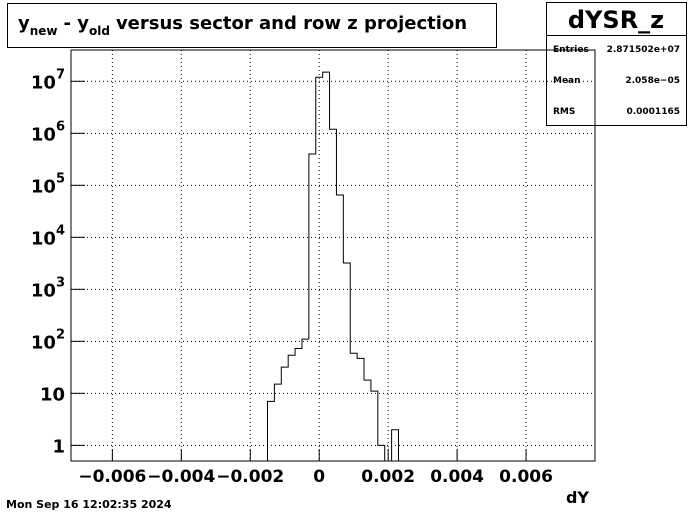  What do you see at coordinates (250, 477) in the screenshot?
I see `x-tick-label: −0.002` at bounding box center [250, 477].